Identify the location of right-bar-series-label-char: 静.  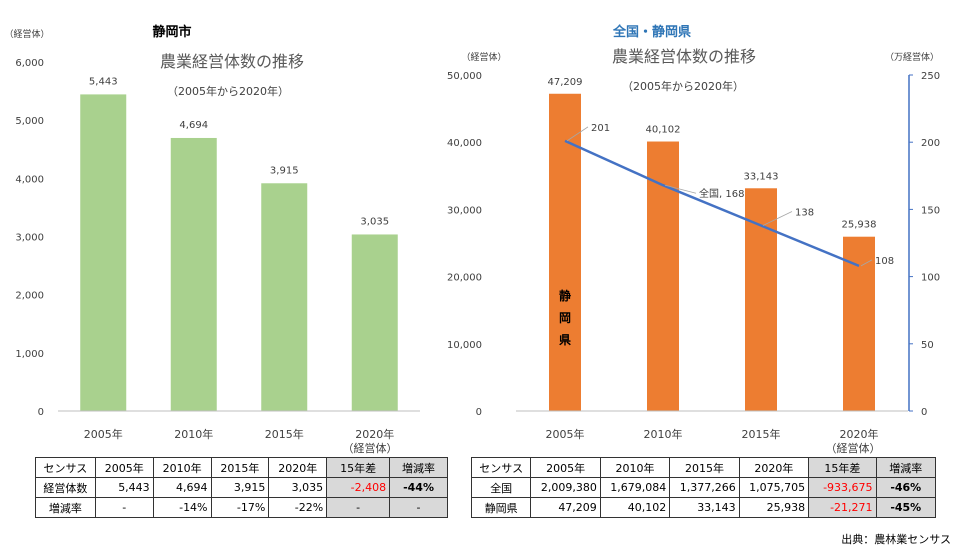
(565, 295).